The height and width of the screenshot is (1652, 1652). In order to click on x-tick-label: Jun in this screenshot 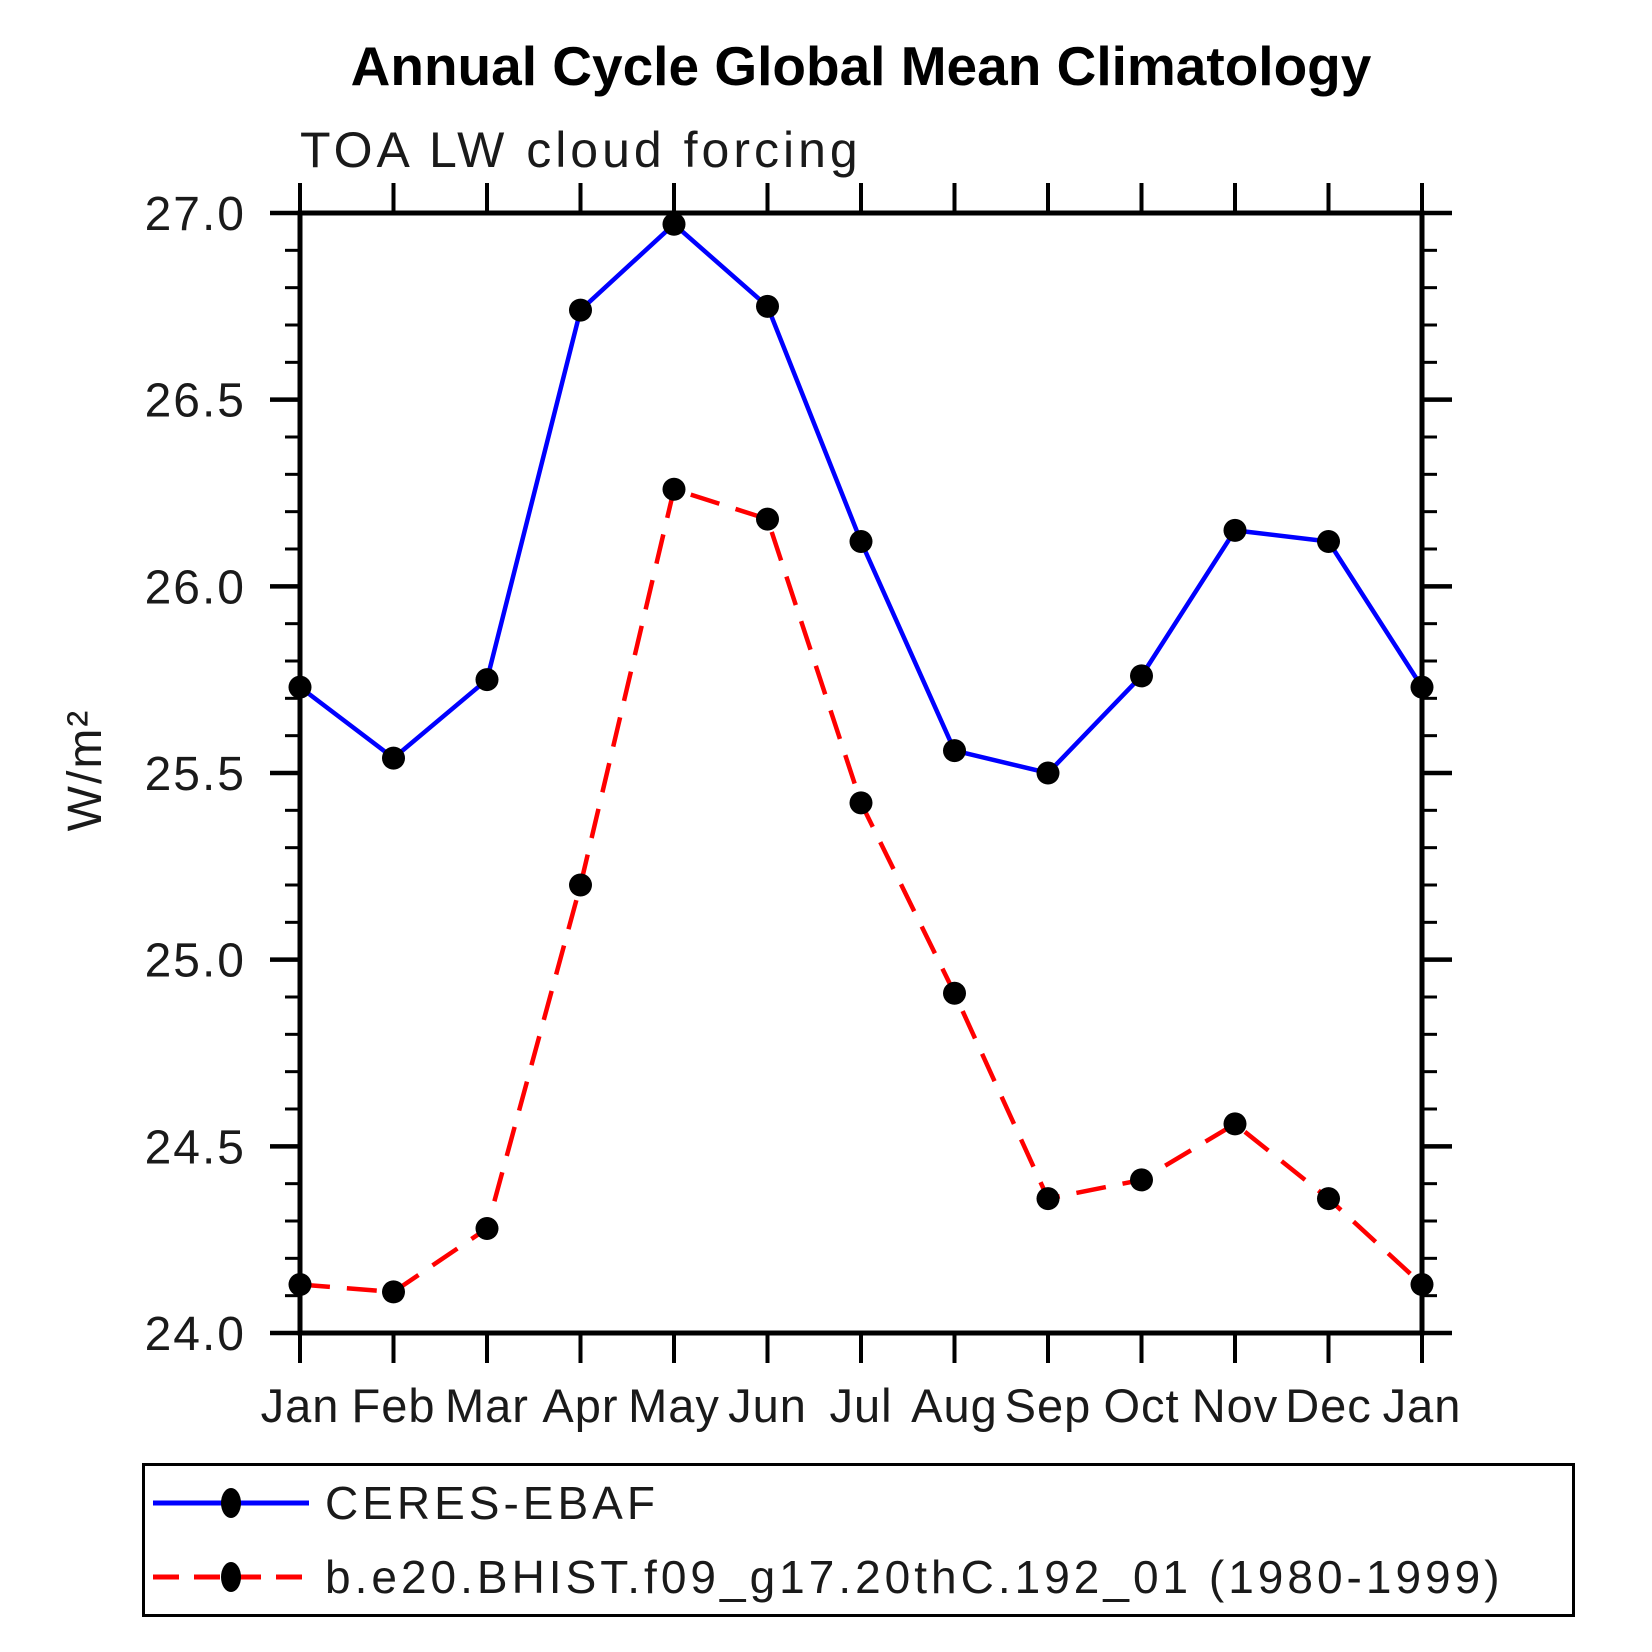, I will do `click(767, 1405)`.